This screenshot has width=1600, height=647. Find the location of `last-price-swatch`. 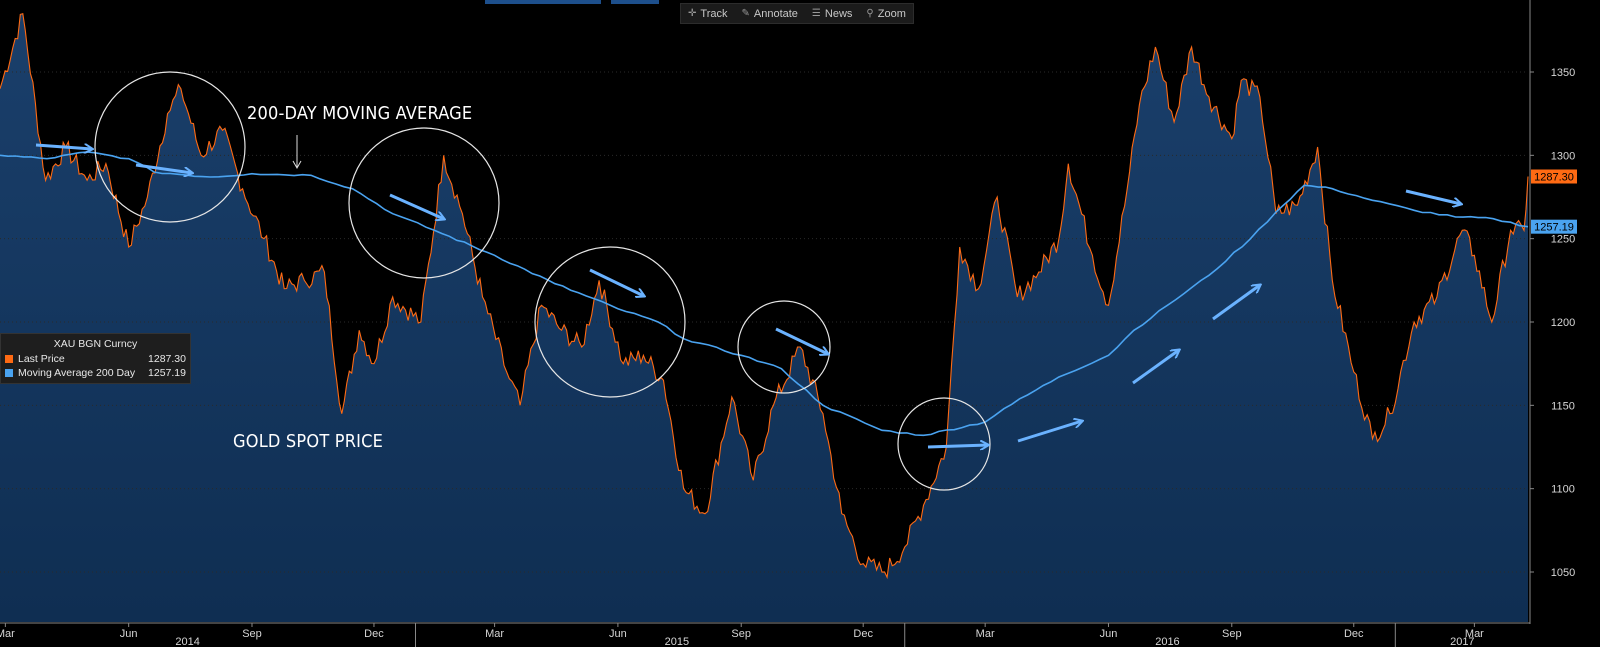

last-price-swatch is located at coordinates (9, 359).